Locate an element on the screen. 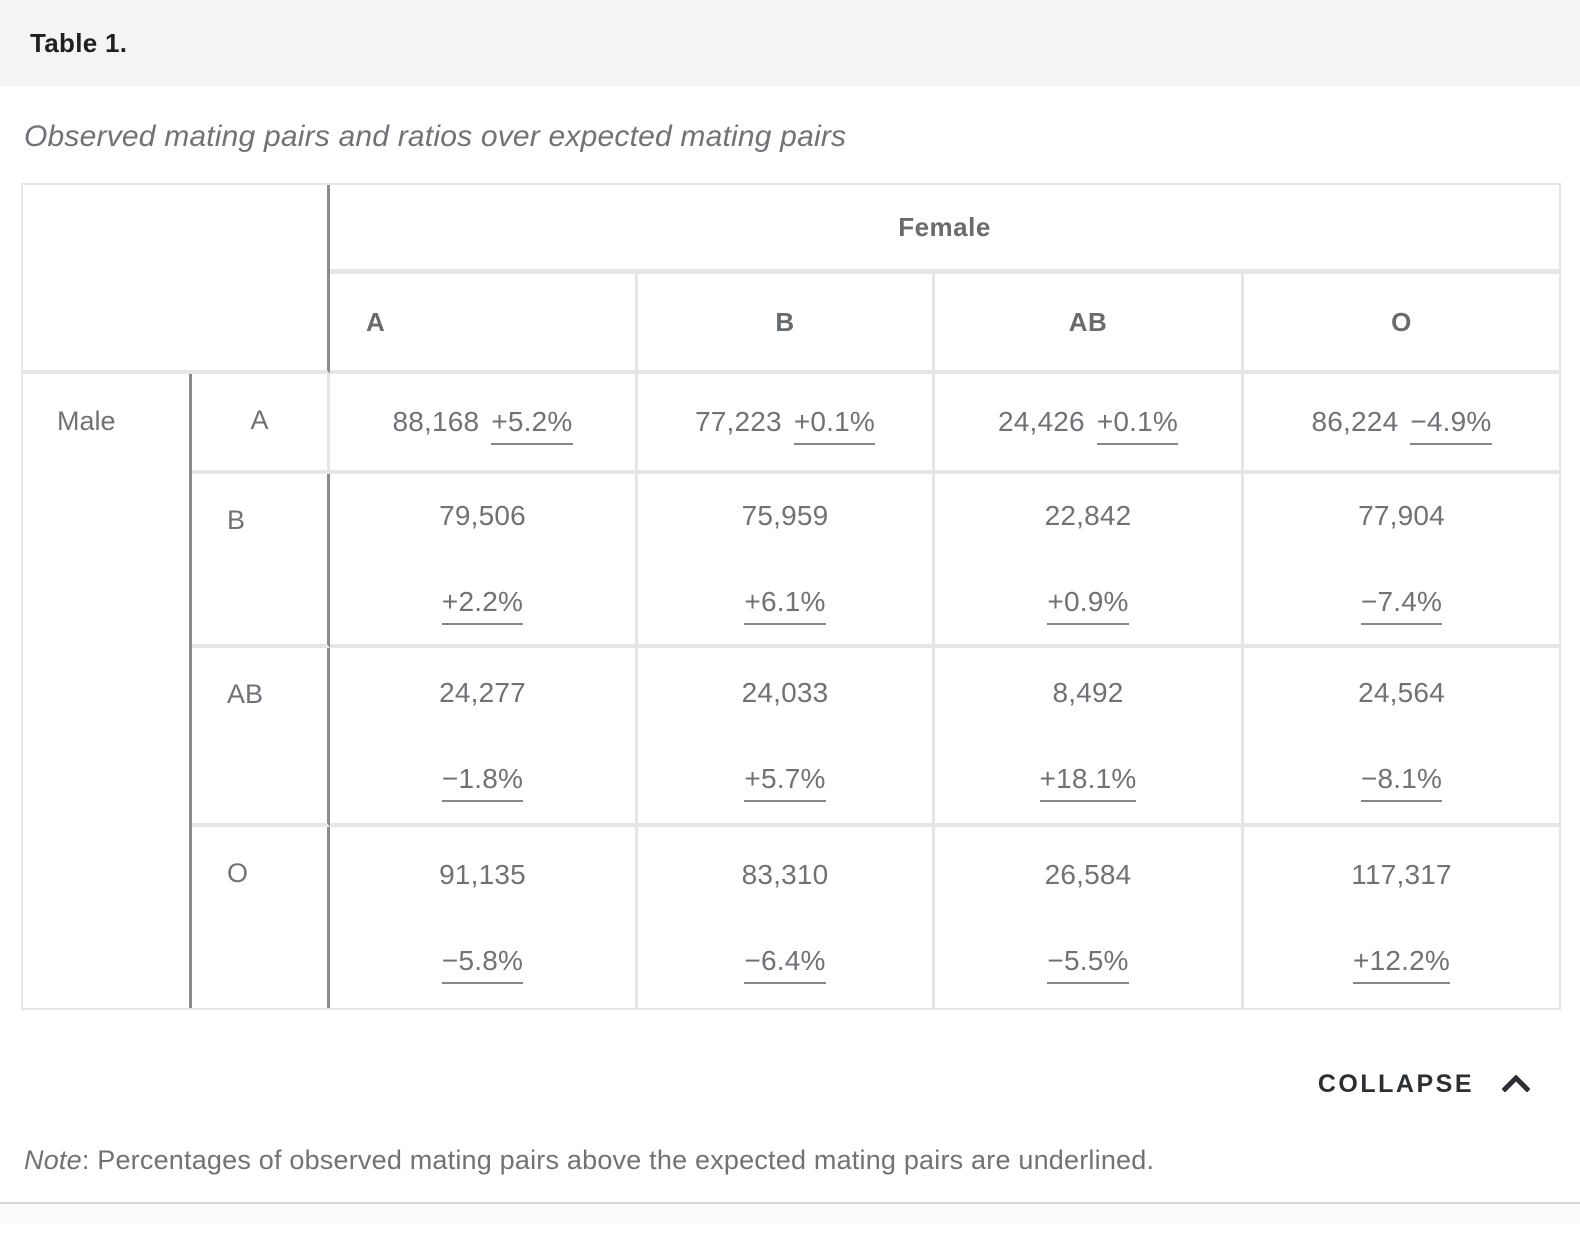 Image resolution: width=1580 pixels, height=1250 pixels. cell-male-a-female-o: 86,224 −4.9% is located at coordinates (1402, 424).